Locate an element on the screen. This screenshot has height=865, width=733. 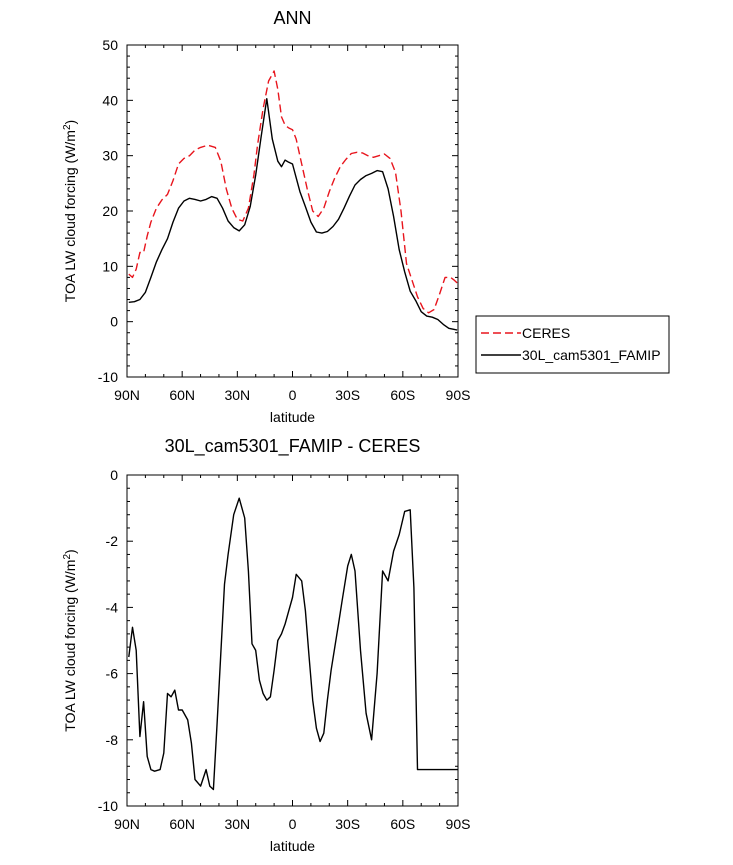
legend-box is located at coordinates (572, 344).